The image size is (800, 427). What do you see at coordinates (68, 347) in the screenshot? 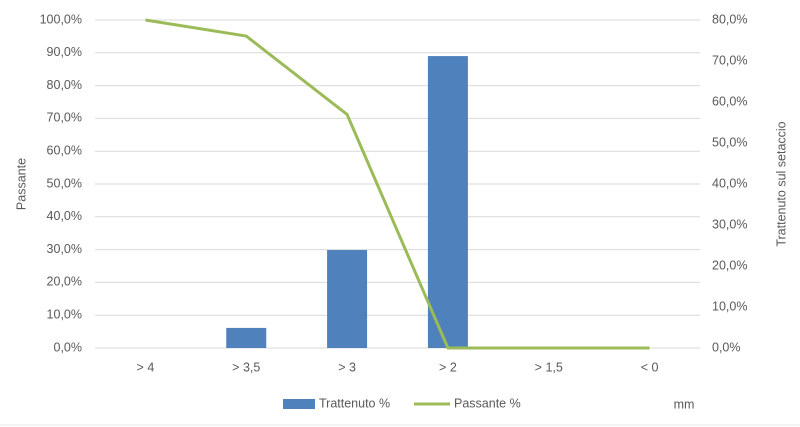
I see `y-tick-label: 0,0%` at bounding box center [68, 347].